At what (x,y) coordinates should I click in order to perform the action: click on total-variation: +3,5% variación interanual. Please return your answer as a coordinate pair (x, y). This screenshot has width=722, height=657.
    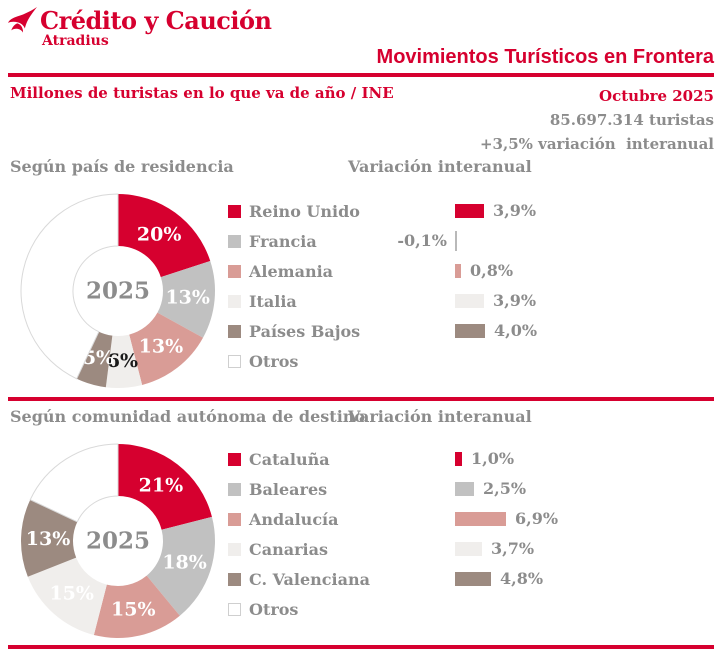
    Looking at the image, I should click on (596, 144).